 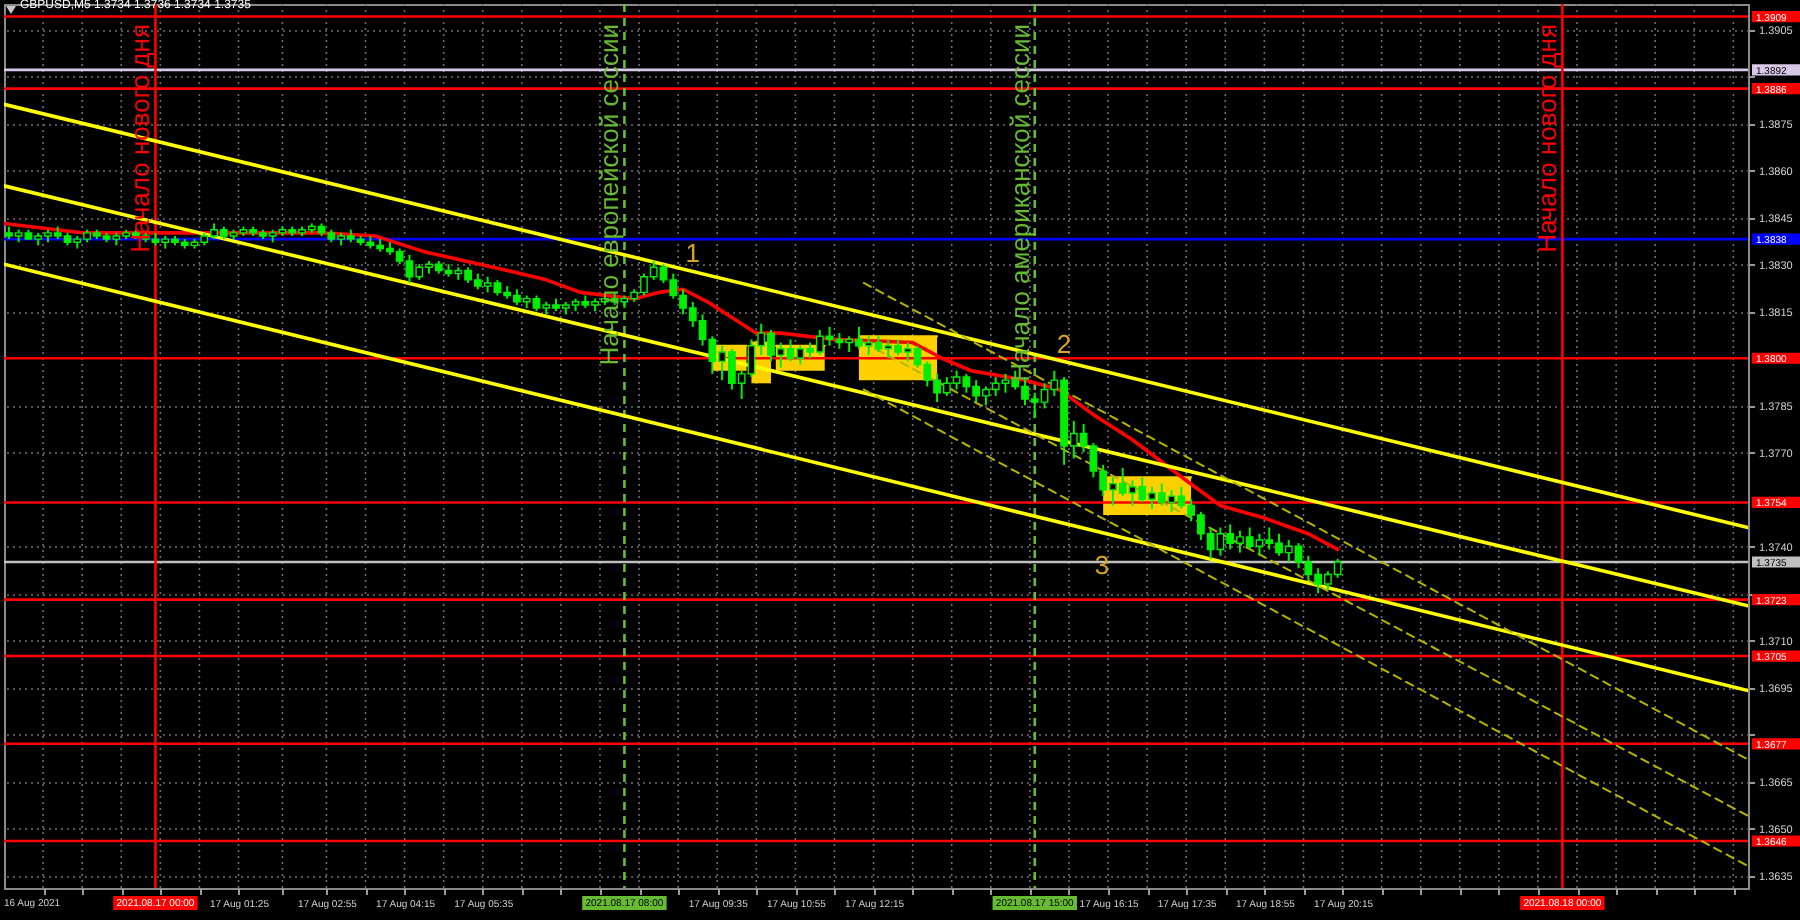 What do you see at coordinates (1019, 203) in the screenshot?
I see `ref-line-label: Начало американской сессии` at bounding box center [1019, 203].